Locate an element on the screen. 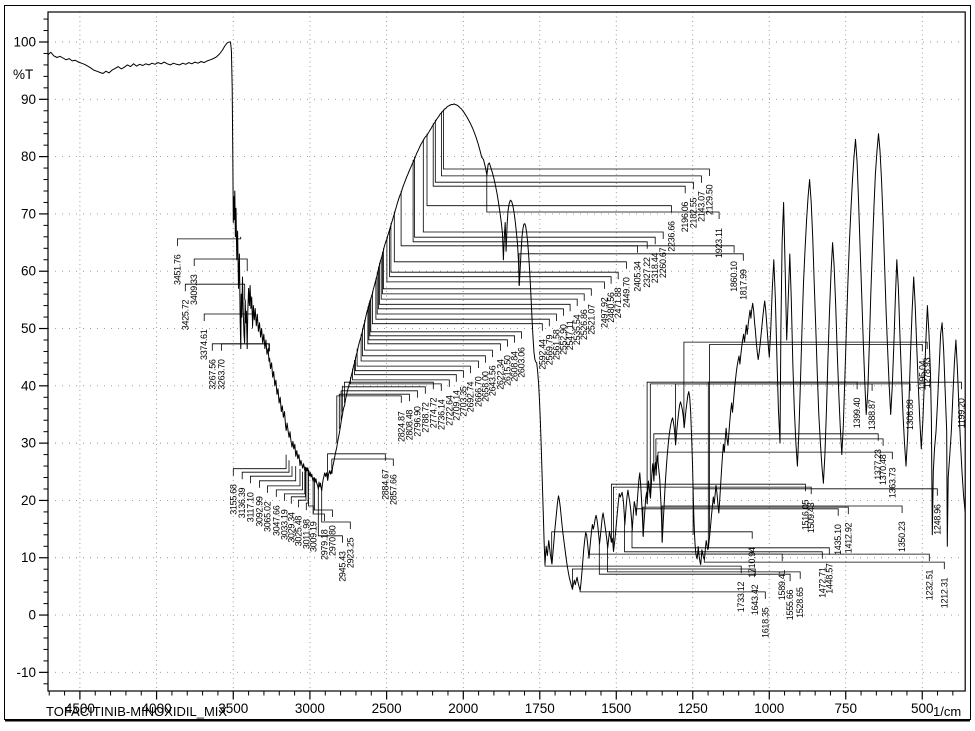  peak-label: 2526.86 is located at coordinates (584, 324).